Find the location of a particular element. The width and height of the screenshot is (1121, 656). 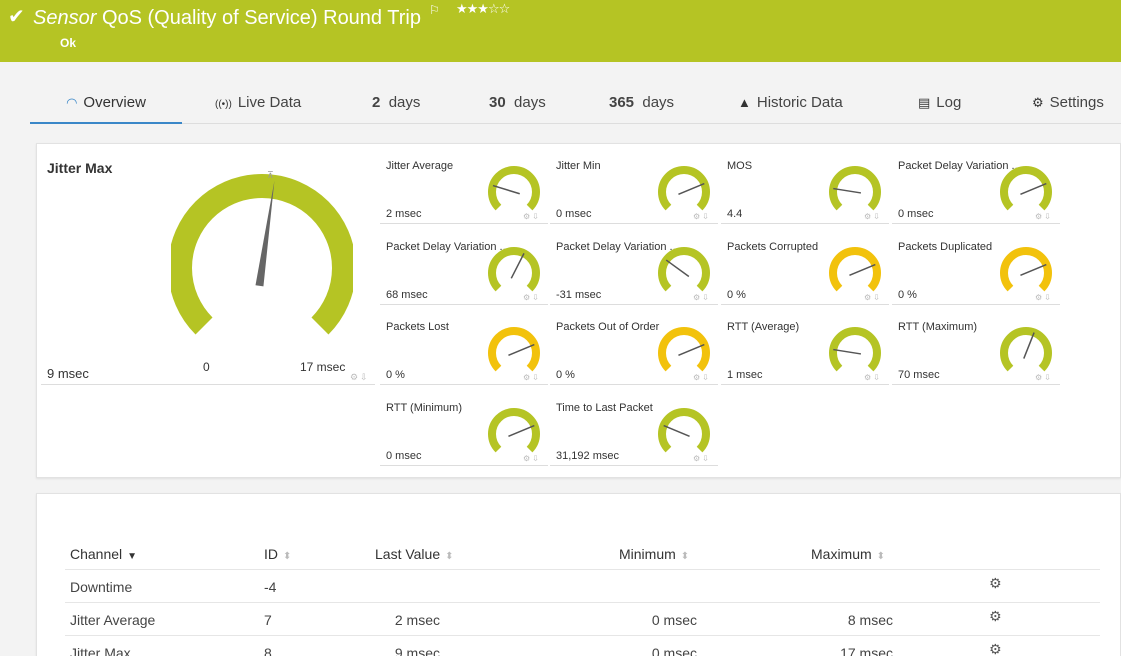

col-header-id: ID ⬍ is located at coordinates (277, 554).